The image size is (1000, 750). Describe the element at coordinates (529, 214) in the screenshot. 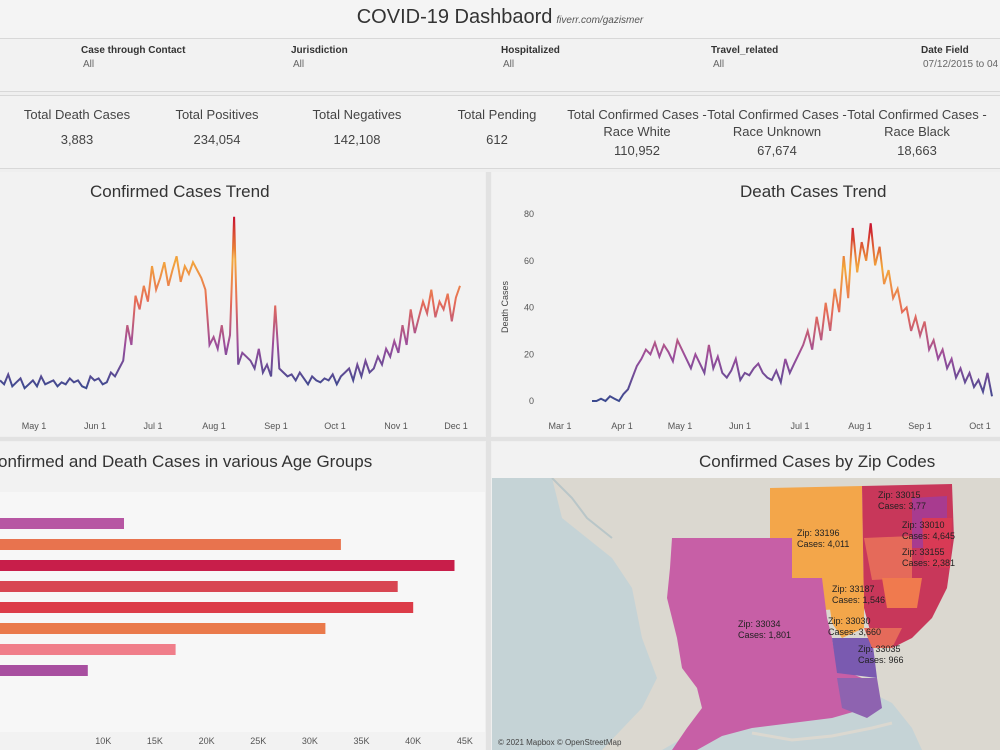

I see `y-tick-label: 80` at that location.